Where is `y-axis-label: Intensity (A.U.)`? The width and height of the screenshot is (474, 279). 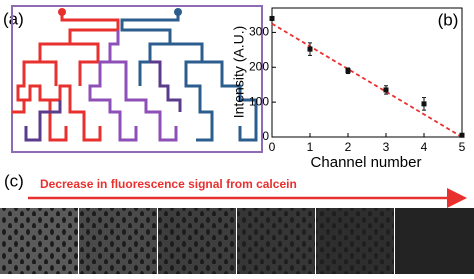 y-axis-label: Intensity (A.U.) is located at coordinates (239, 72).